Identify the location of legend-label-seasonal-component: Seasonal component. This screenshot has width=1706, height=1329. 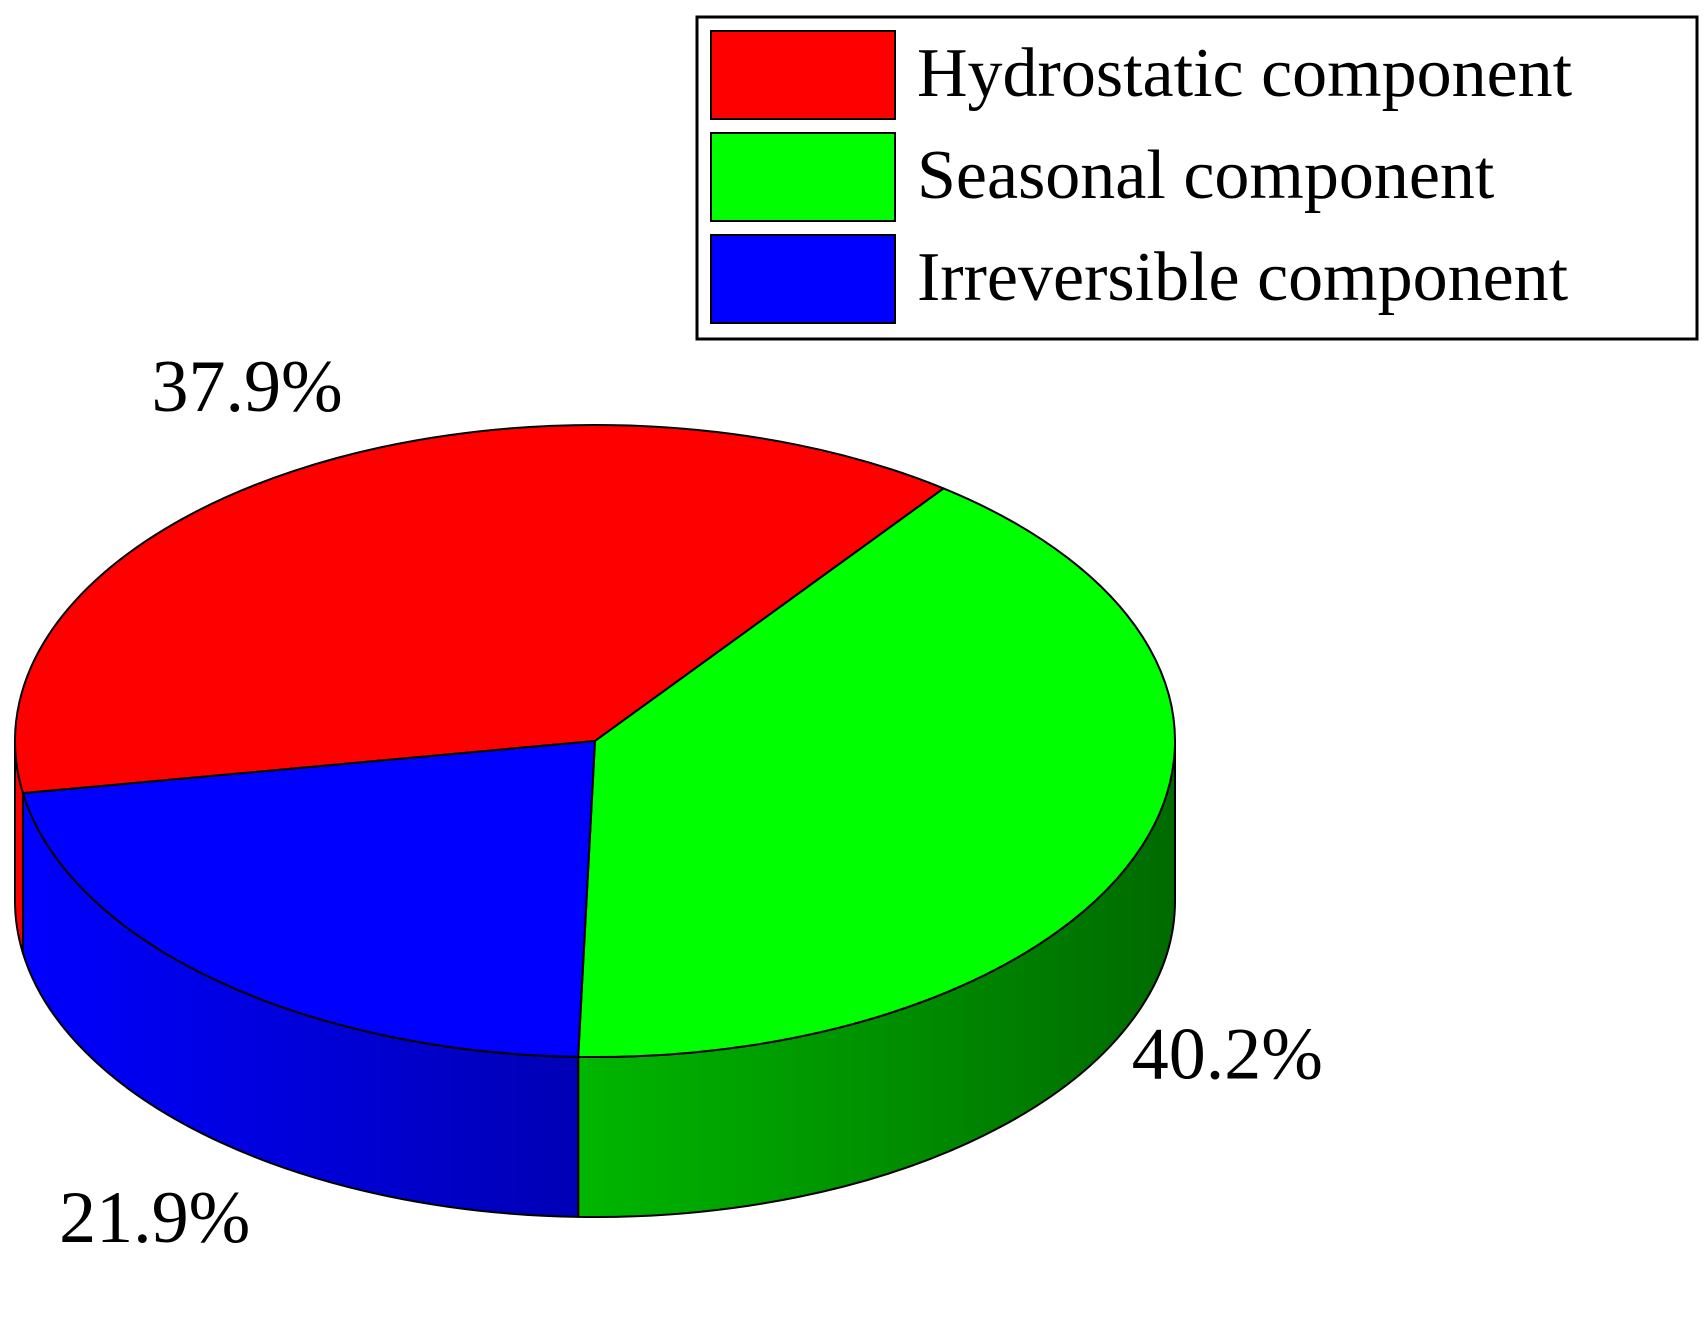
(1206, 175).